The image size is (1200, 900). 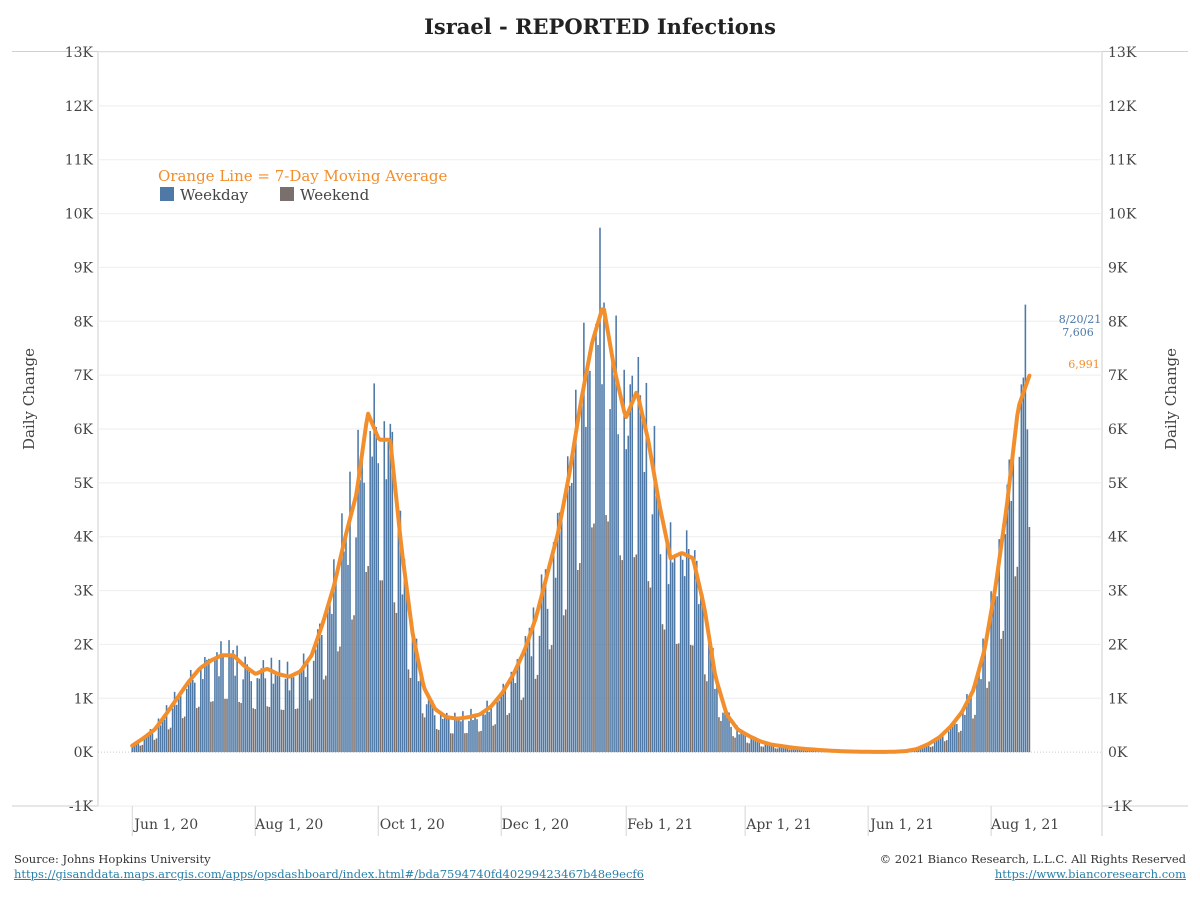 What do you see at coordinates (84, 592) in the screenshot?
I see `y-tick-label-left: 3K` at bounding box center [84, 592].